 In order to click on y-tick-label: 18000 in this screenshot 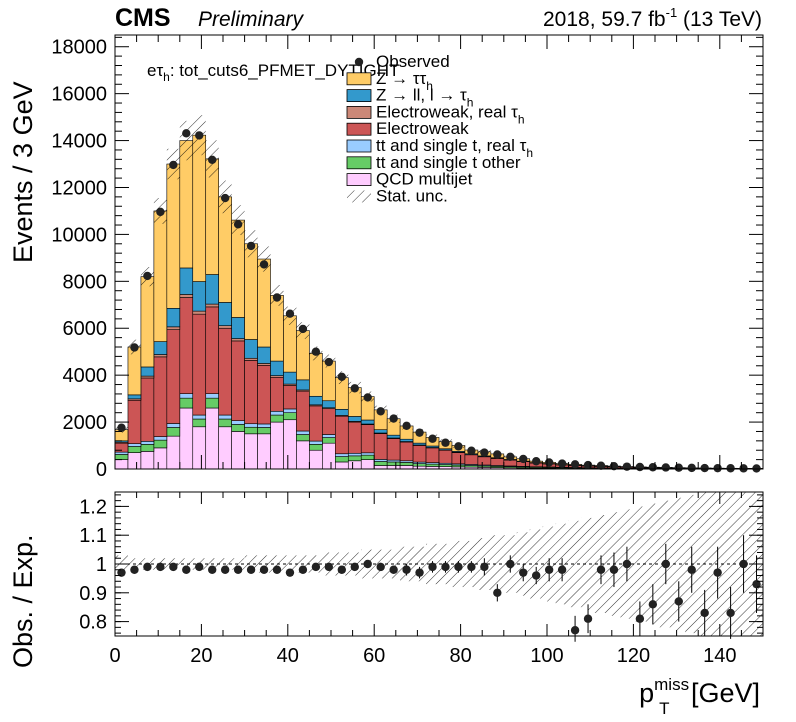, I will do `click(79, 48)`.